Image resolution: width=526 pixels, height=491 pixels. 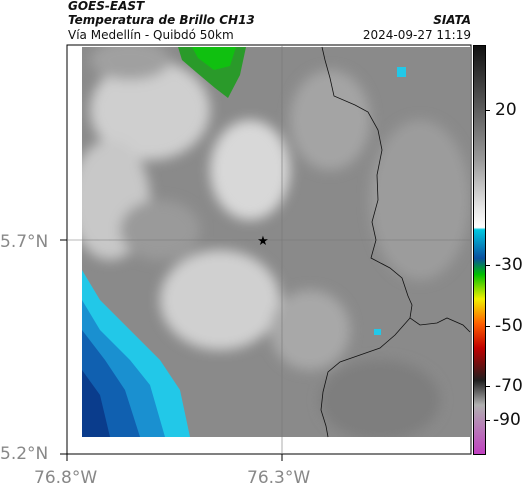 I want to click on location-marker-icon: ★, so click(x=263, y=241).